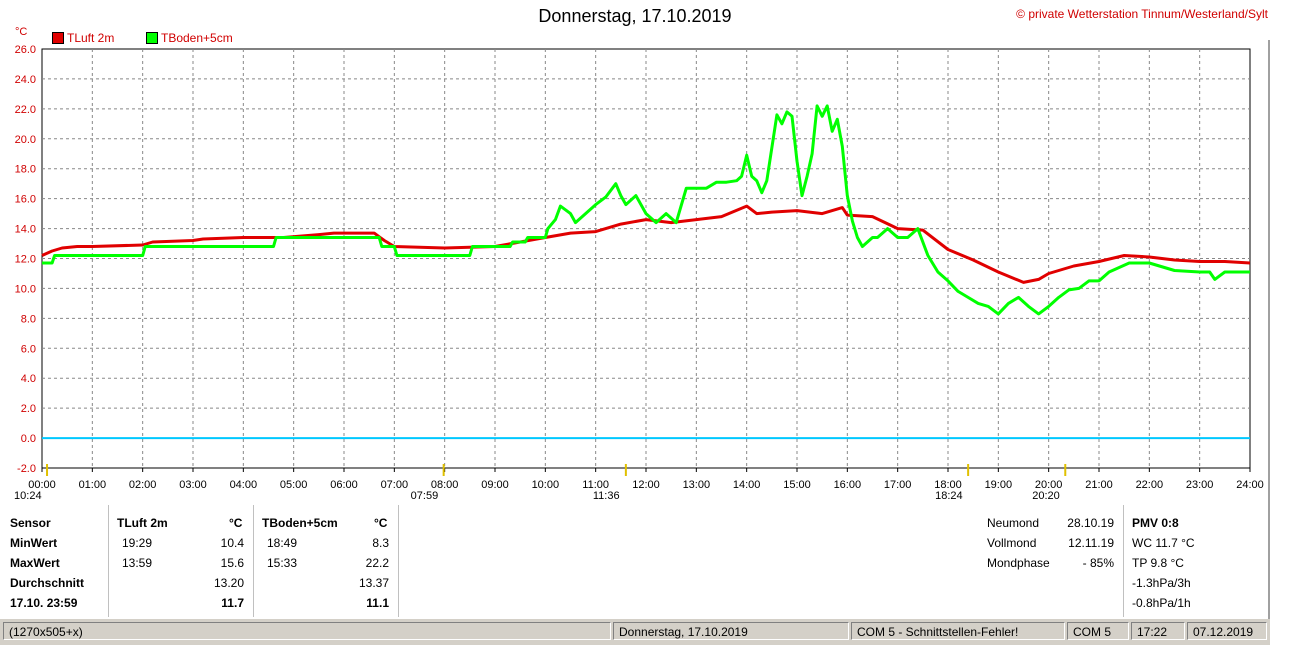 The width and height of the screenshot is (1310, 651). I want to click on stats-header-sensor: Sensor, so click(30, 523).